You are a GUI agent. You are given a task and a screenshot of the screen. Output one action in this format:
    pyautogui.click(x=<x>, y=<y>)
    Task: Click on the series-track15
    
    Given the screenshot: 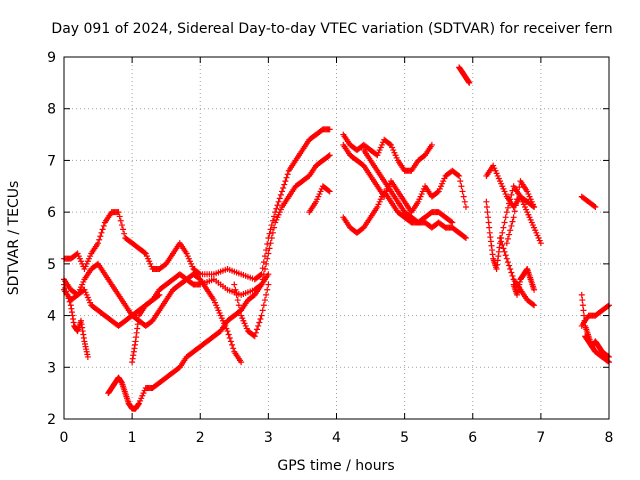 What is the action you would take?
    pyautogui.click(x=513, y=228)
    